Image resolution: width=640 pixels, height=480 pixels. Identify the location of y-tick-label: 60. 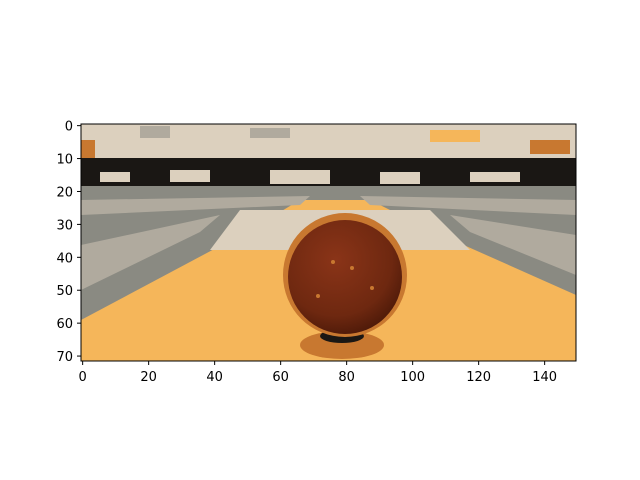
(64, 324).